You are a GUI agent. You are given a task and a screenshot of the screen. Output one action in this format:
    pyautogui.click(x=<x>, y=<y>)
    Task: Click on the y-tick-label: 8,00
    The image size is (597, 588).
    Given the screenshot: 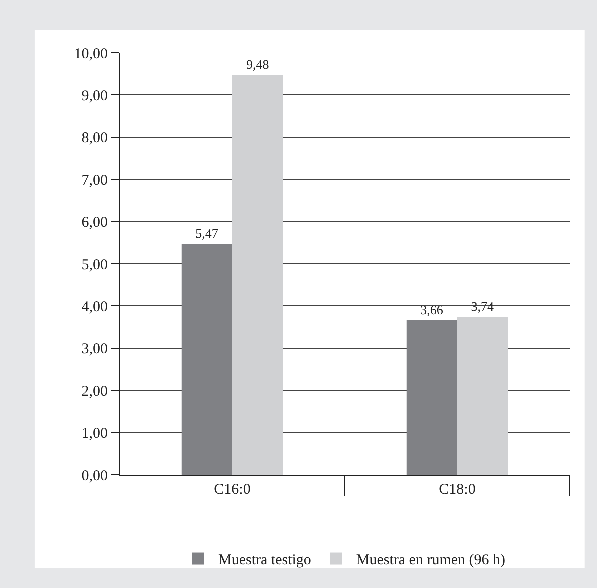 What is the action you would take?
    pyautogui.click(x=95, y=138)
    